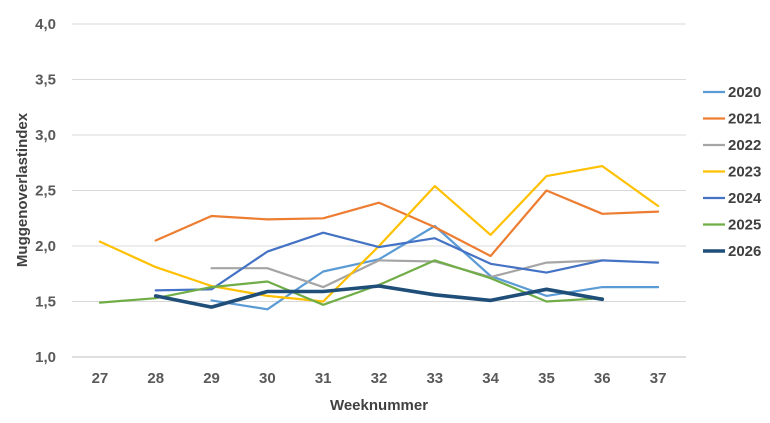  What do you see at coordinates (744, 92) in the screenshot?
I see `legend-label: 2020` at bounding box center [744, 92].